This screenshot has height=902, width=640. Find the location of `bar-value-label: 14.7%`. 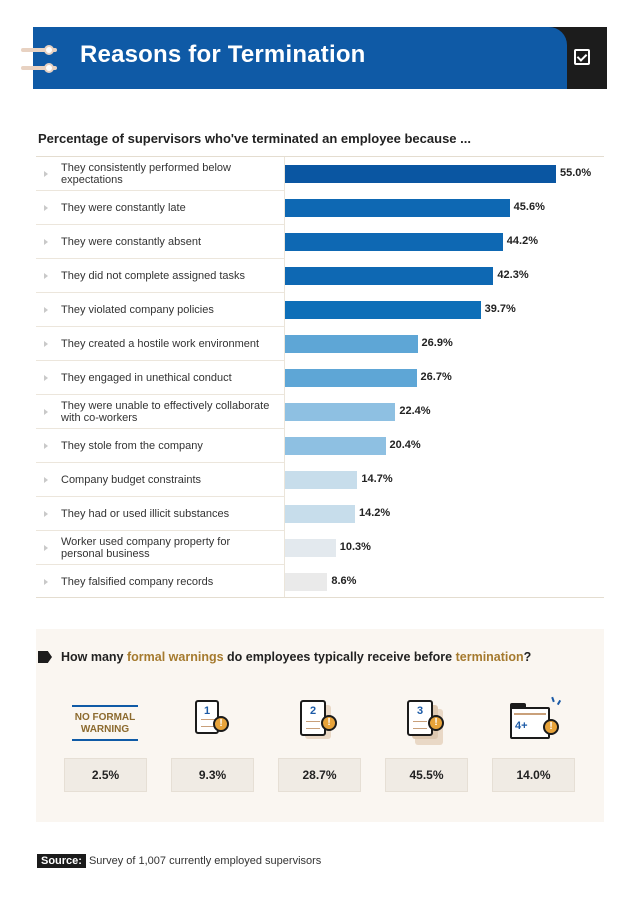

bar-value-label: 14.7% is located at coordinates (377, 479).